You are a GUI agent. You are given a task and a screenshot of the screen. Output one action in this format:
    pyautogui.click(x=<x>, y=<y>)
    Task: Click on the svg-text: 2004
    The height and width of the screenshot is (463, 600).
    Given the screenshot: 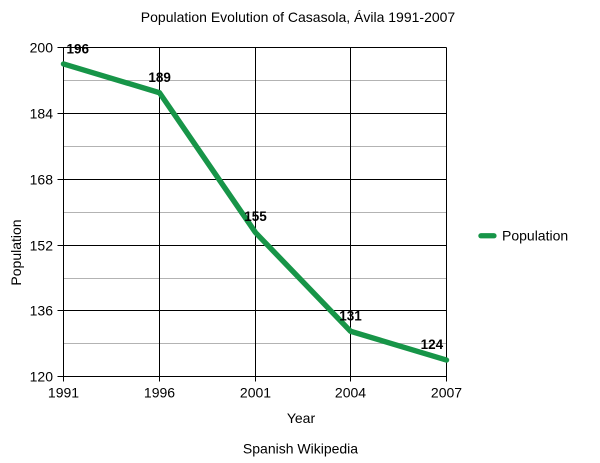 What is the action you would take?
    pyautogui.click(x=350, y=392)
    